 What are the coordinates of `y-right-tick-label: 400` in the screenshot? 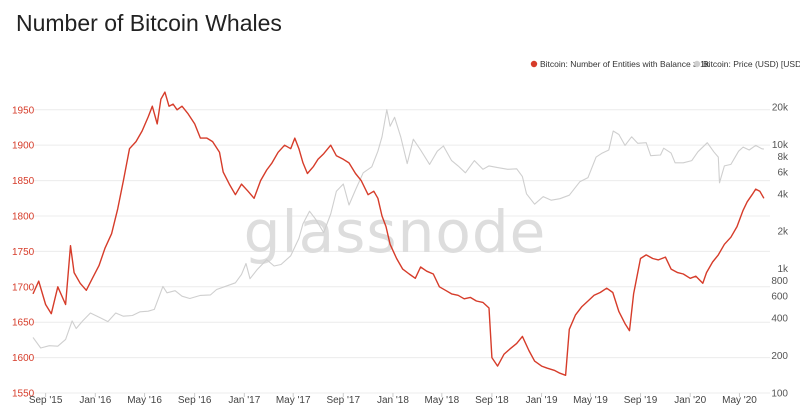 It's located at (779, 319).